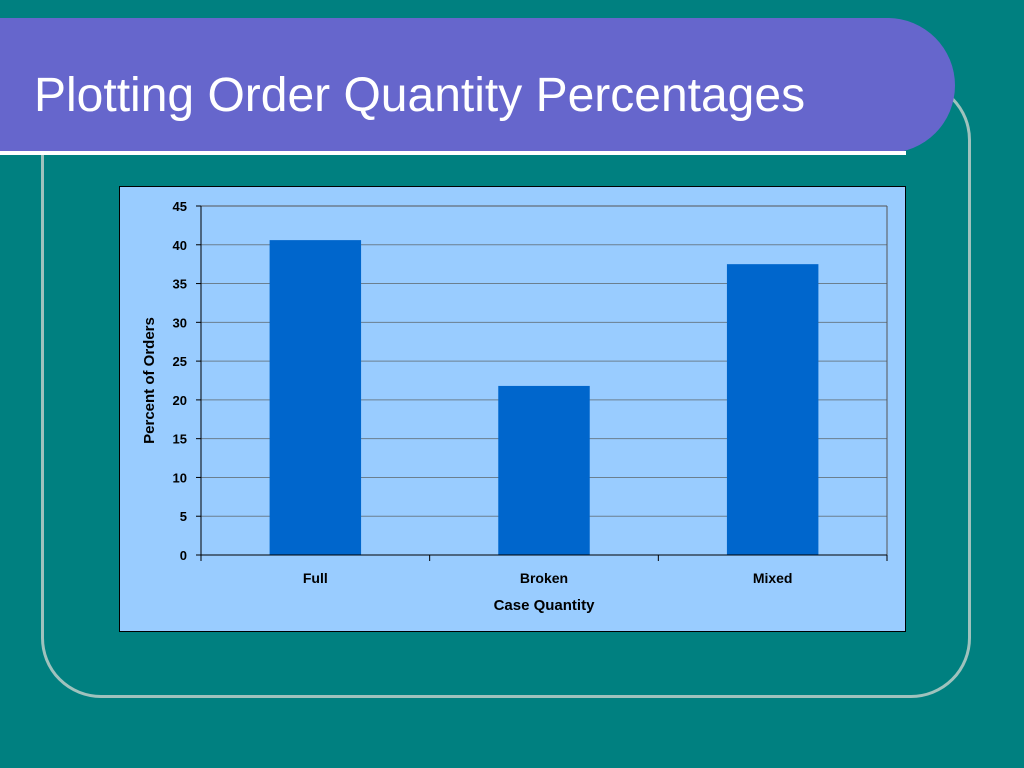 This screenshot has height=768, width=1024. Describe the element at coordinates (544, 578) in the screenshot. I see `x-tick-label: Broken` at that location.